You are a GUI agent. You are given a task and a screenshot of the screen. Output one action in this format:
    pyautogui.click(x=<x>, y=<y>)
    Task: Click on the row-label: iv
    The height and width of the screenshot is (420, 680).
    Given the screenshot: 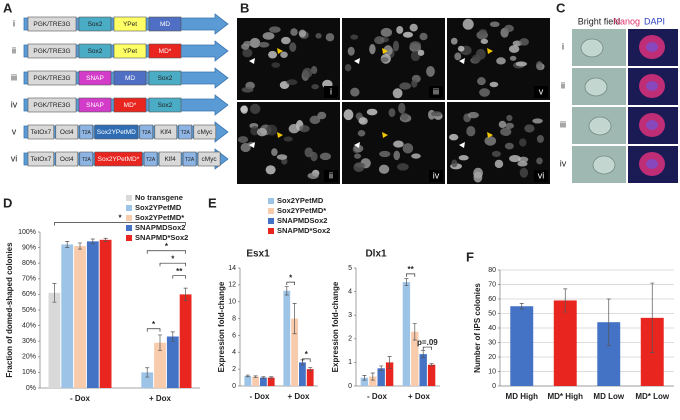 What is the action you would take?
    pyautogui.click(x=563, y=163)
    